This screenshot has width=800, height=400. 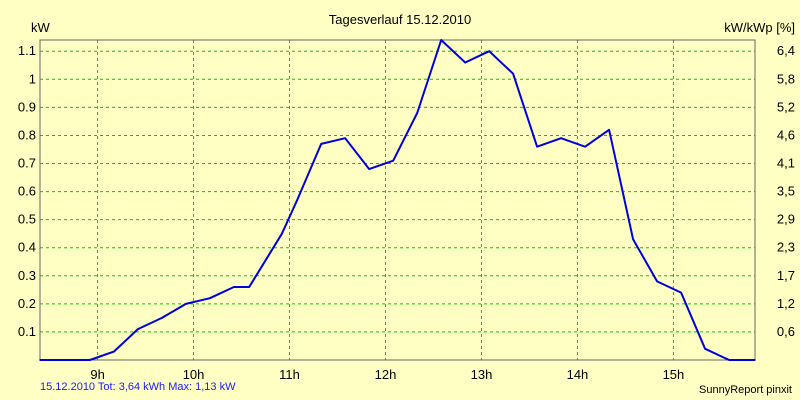 What do you see at coordinates (97, 374) in the screenshot?
I see `x-tick-label: 9h` at bounding box center [97, 374].